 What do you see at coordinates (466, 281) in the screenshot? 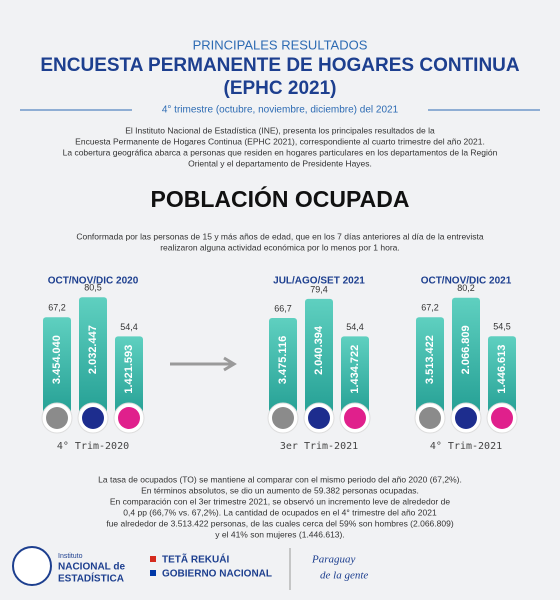
I see `group-title: OCT/NOV/DIC 2021` at bounding box center [466, 281].